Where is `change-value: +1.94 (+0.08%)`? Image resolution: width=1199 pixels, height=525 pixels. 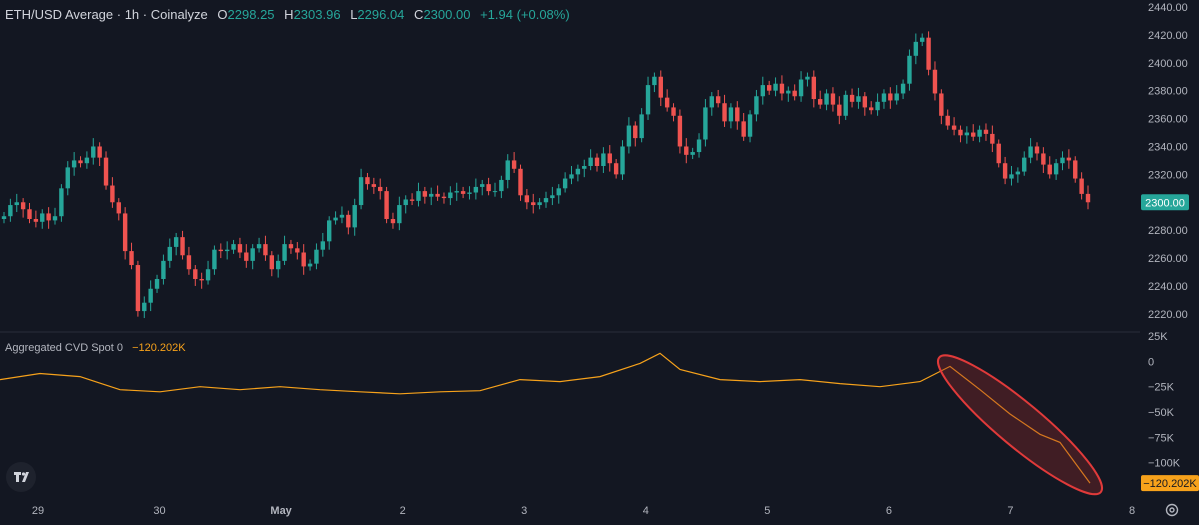 change-value: +1.94 (+0.08%) is located at coordinates (525, 14).